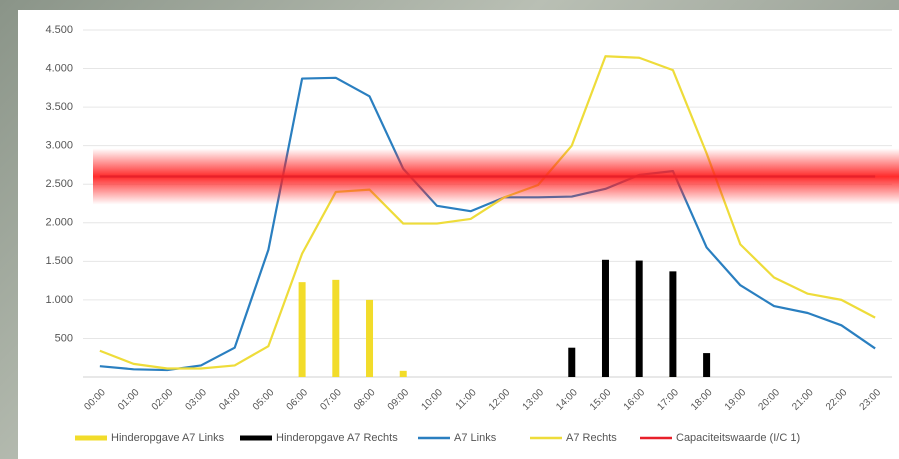  What do you see at coordinates (59, 68) in the screenshot?
I see `y-tick-label: 4.000` at bounding box center [59, 68].